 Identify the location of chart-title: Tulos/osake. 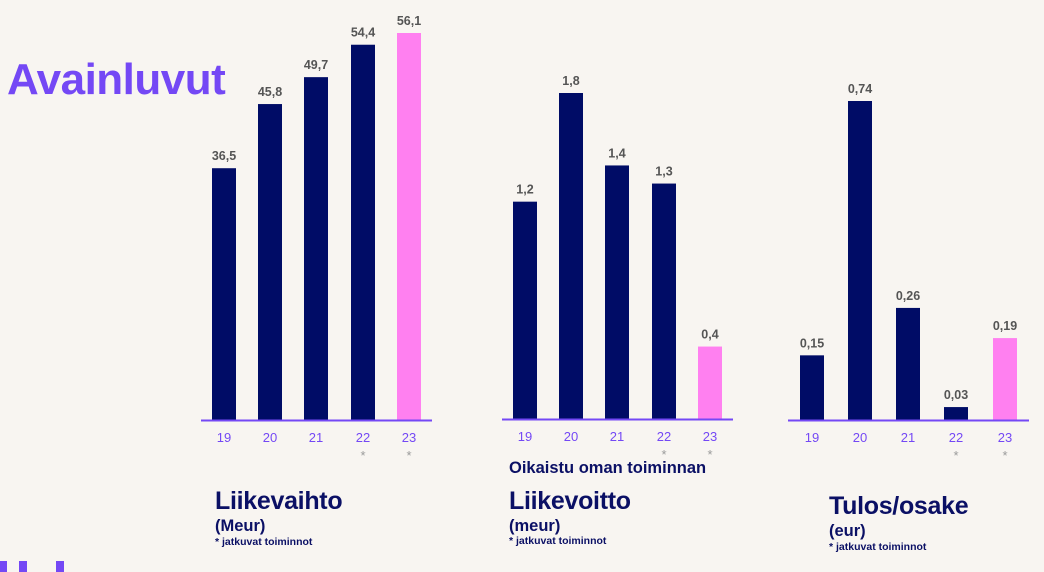
(899, 506).